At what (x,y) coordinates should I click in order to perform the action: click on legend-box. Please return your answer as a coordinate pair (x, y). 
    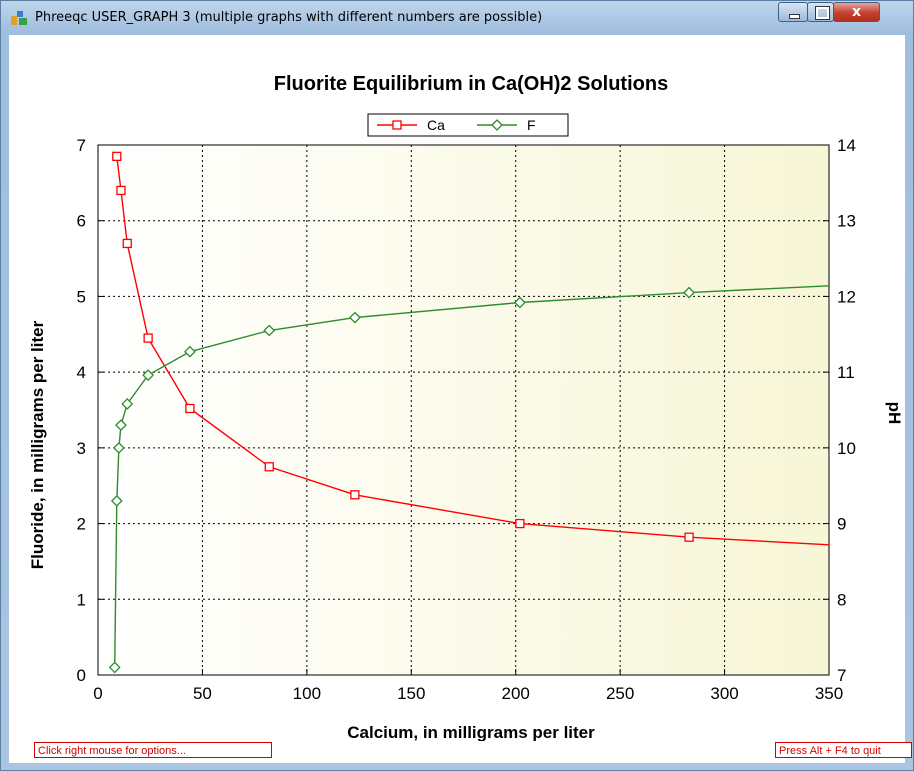
    Looking at the image, I should click on (468, 125).